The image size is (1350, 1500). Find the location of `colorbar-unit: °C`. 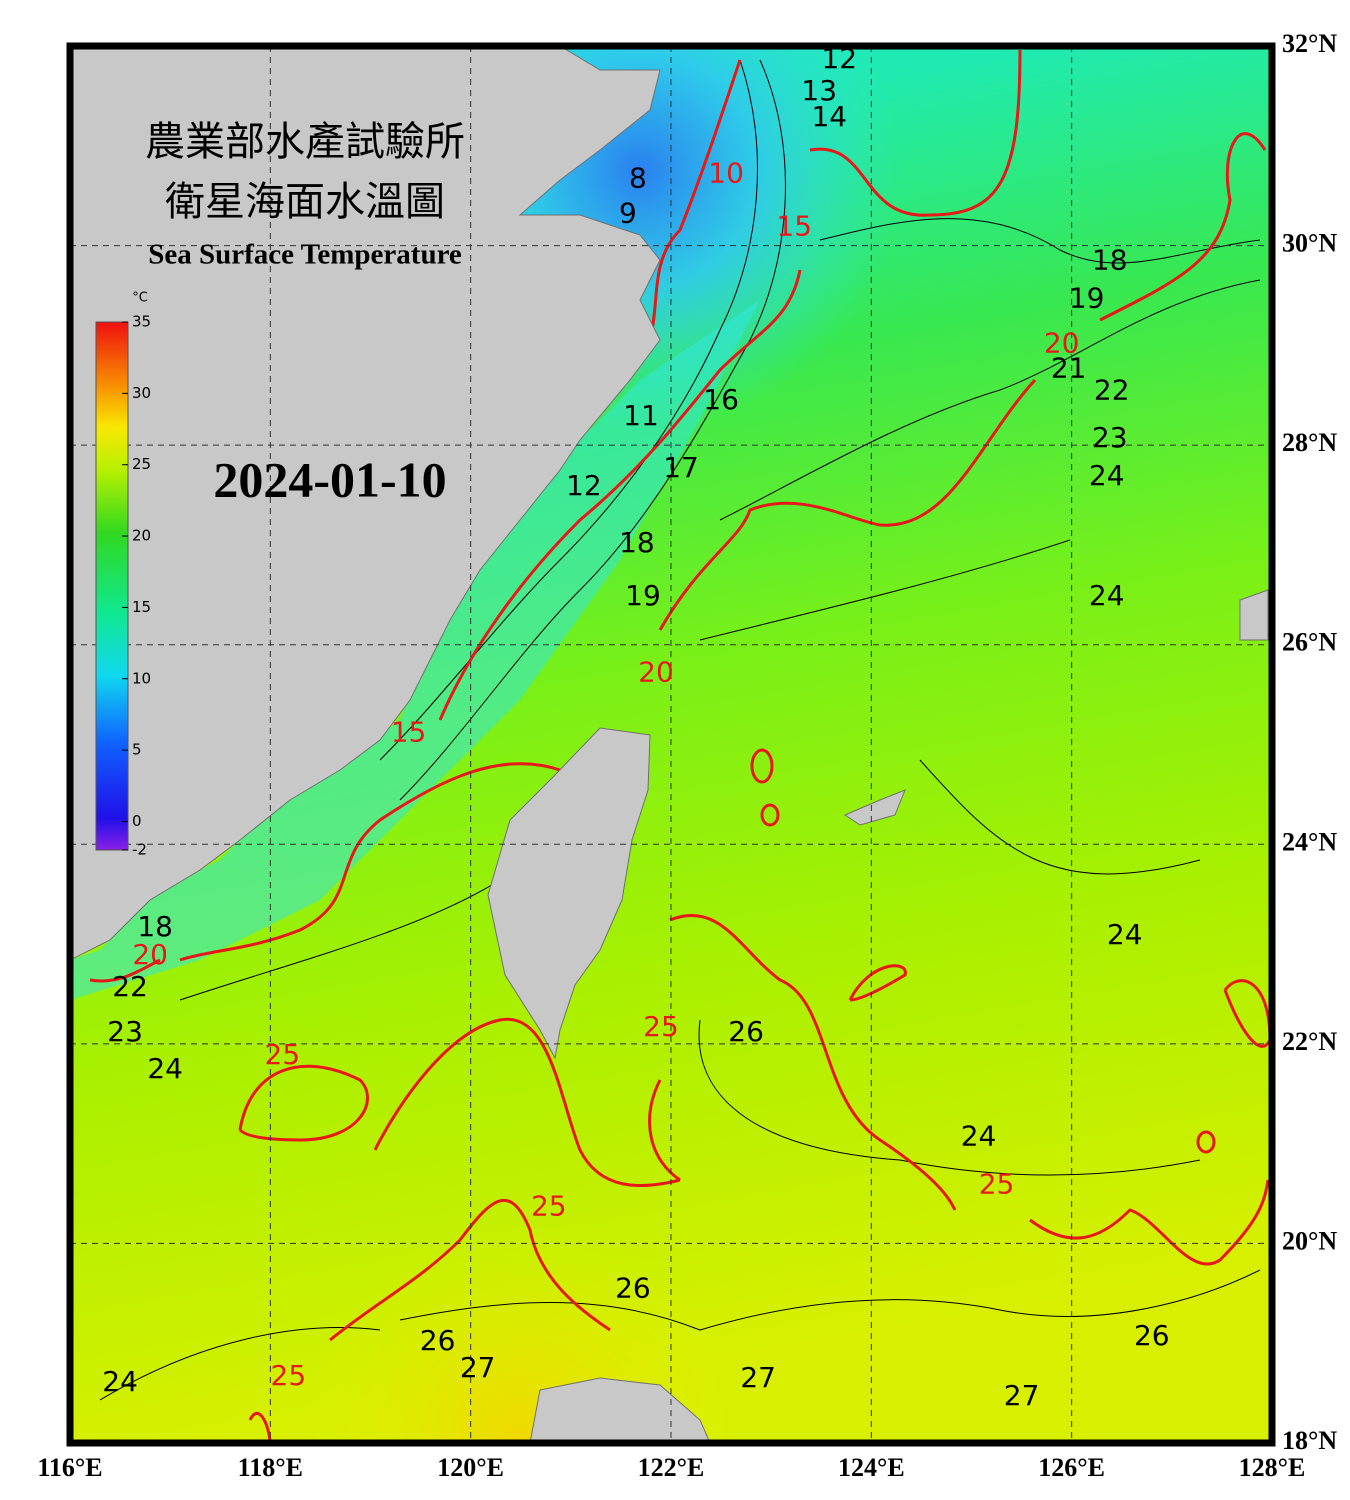

colorbar-unit: °C is located at coordinates (140, 298).